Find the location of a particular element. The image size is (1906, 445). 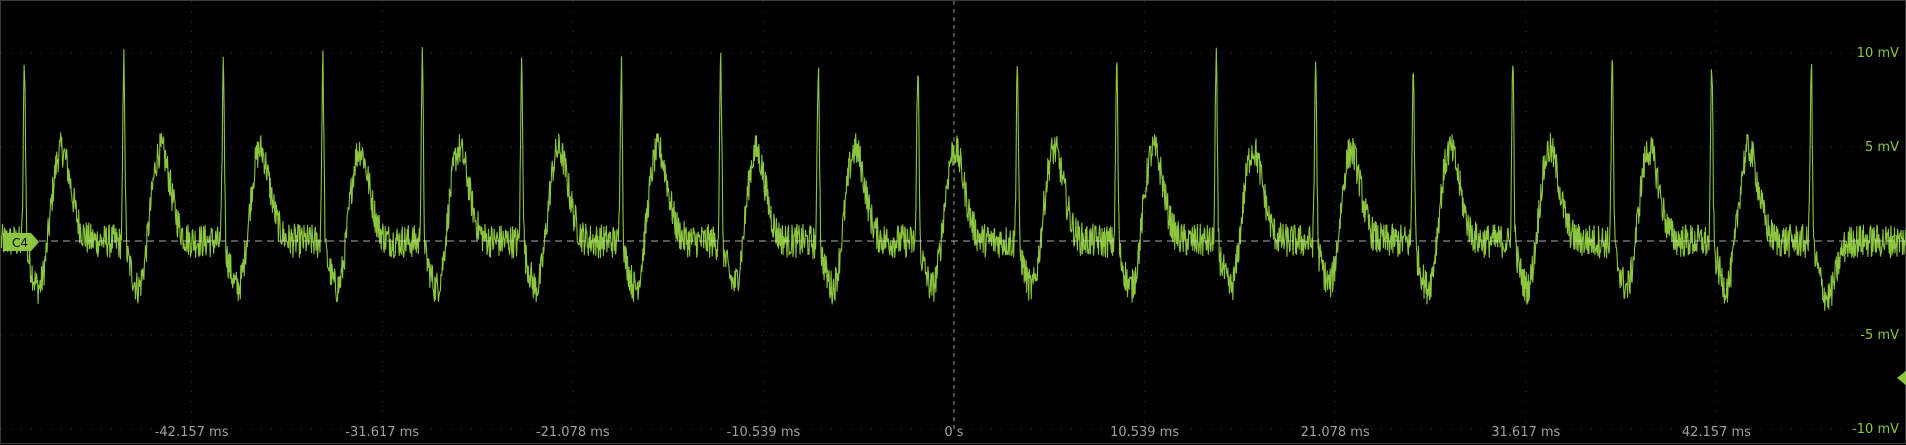

y-tick-label: 10 mV is located at coordinates (1878, 53).